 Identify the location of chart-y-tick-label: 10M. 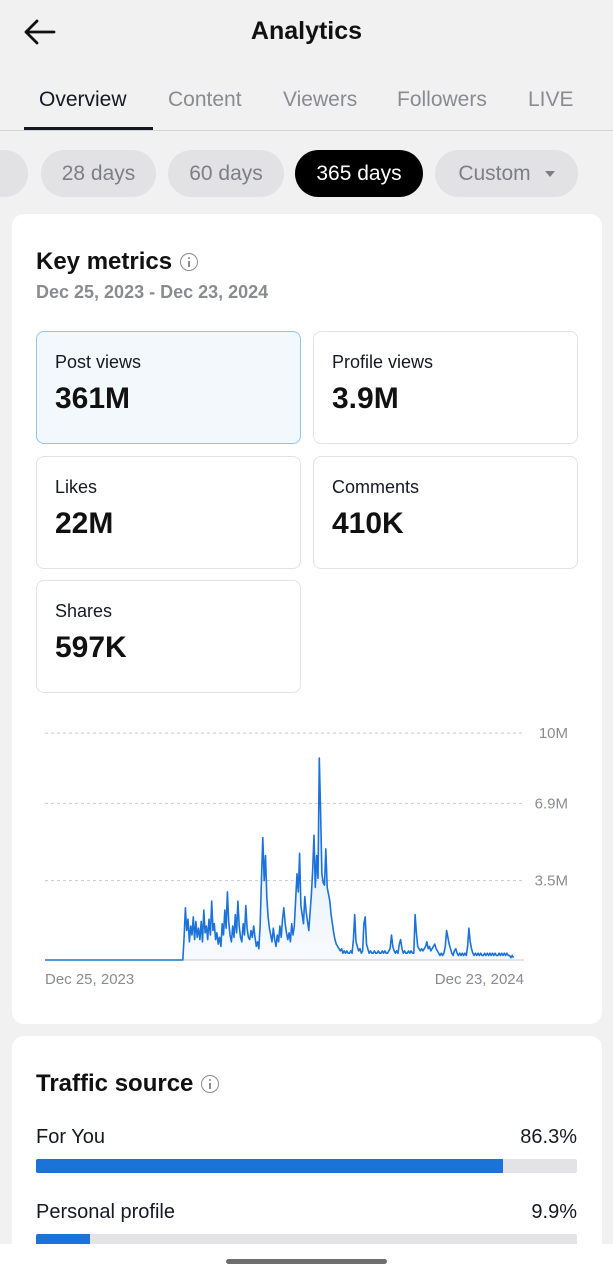
(553, 733).